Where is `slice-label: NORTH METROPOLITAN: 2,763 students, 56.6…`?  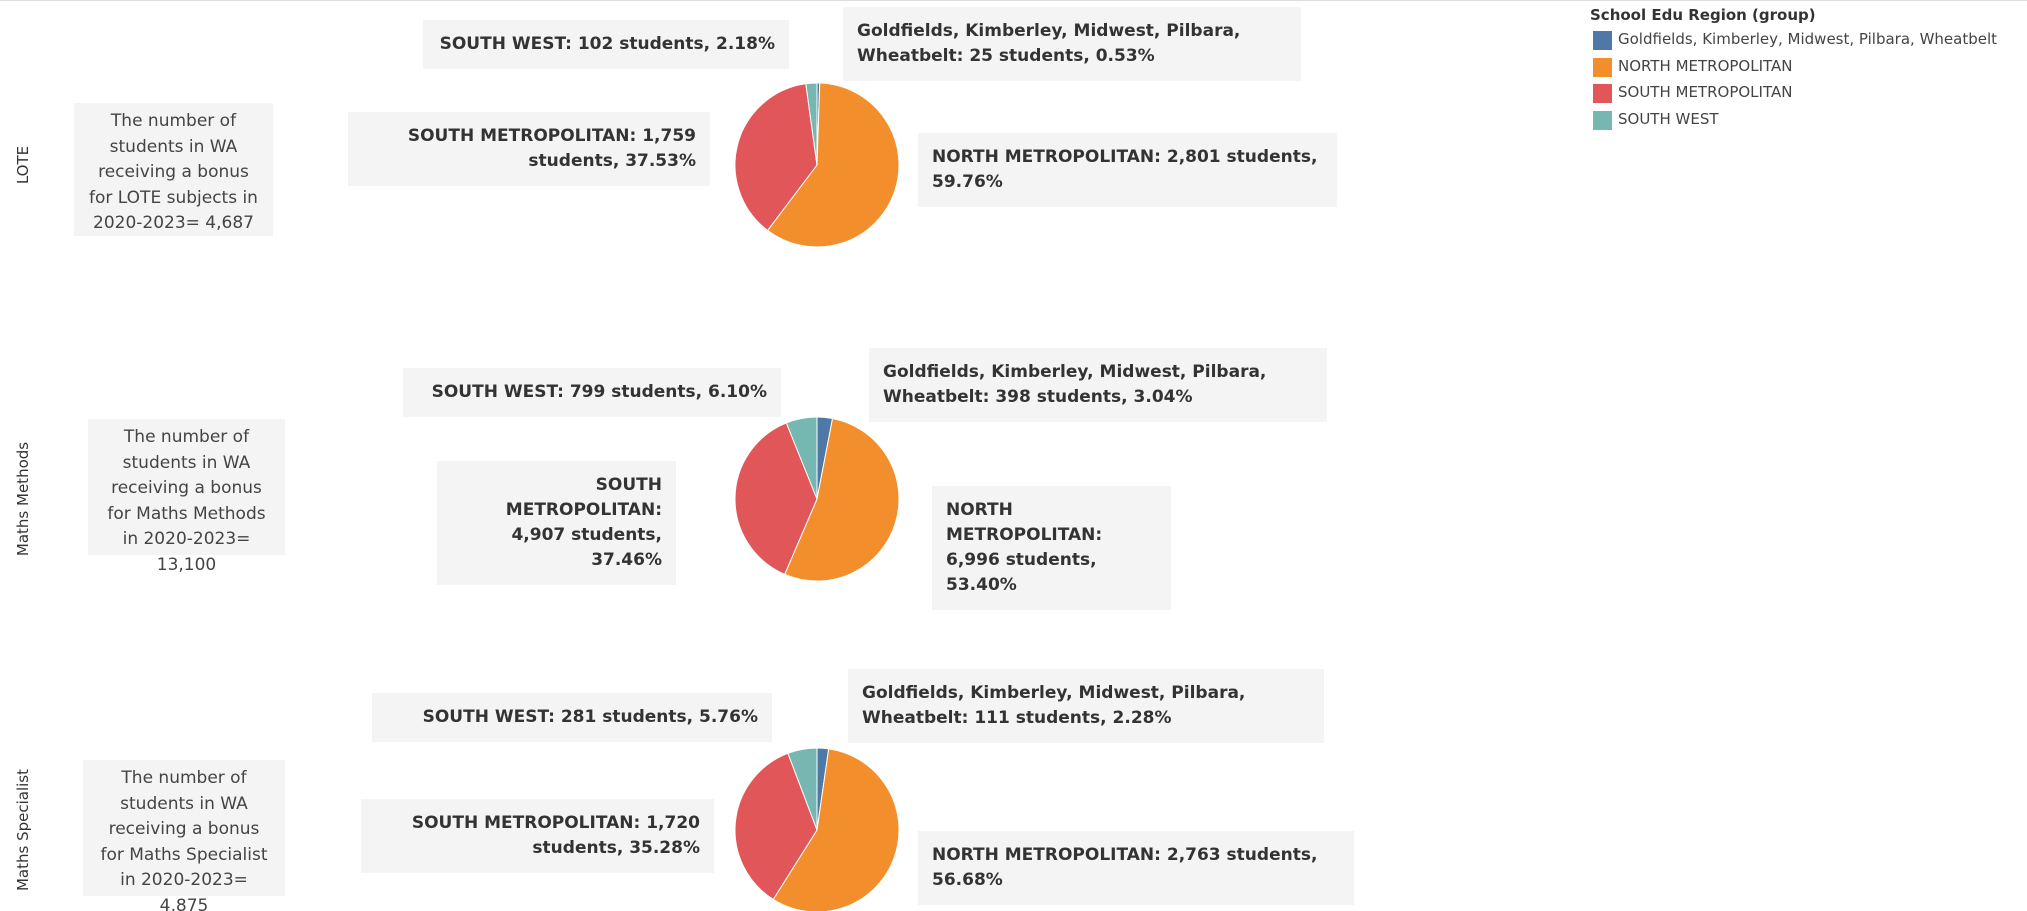
slice-label: NORTH METROPOLITAN: 2,763 students, 56.6… is located at coordinates (1136, 868).